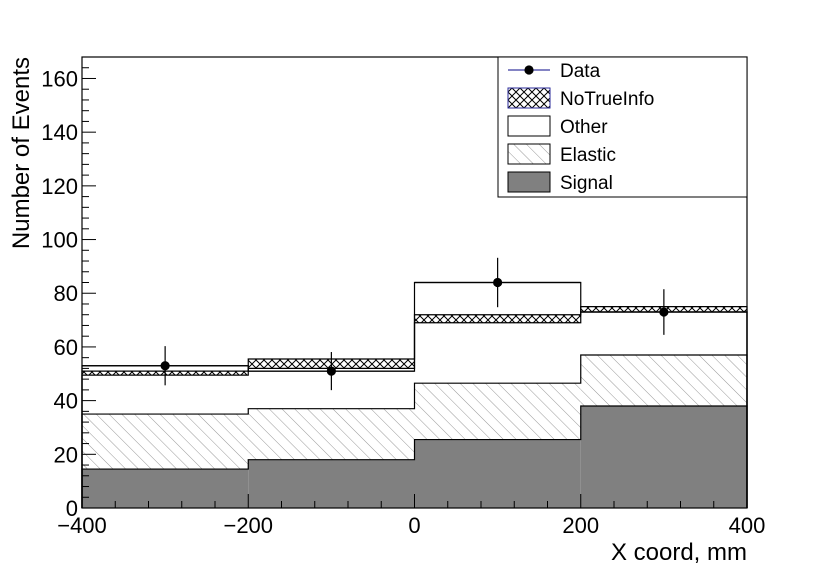  Describe the element at coordinates (59, 186) in the screenshot. I see `y-tick-label: 120` at that location.